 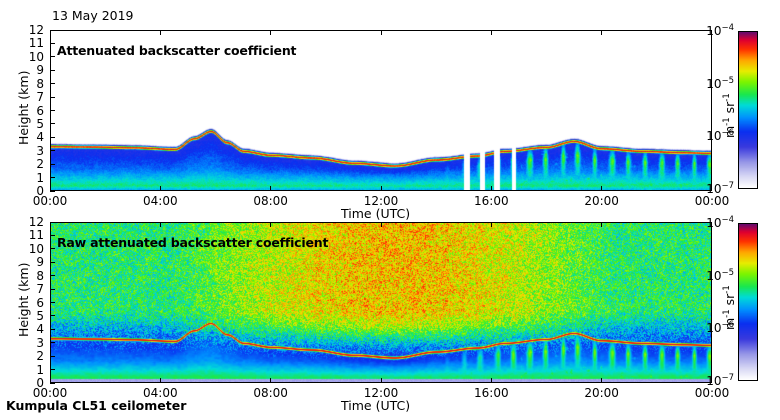 I want to click on colorbar-label-panel0: m-1 sr-1, so click(x=729, y=115).